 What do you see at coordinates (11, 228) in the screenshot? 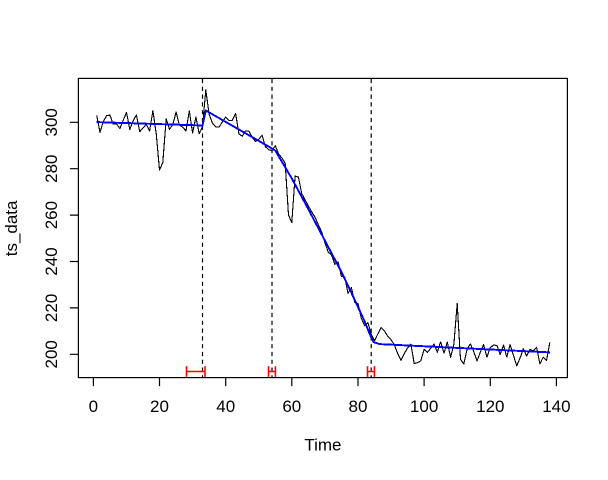
I see `svg-text: ts_data` at bounding box center [11, 228].